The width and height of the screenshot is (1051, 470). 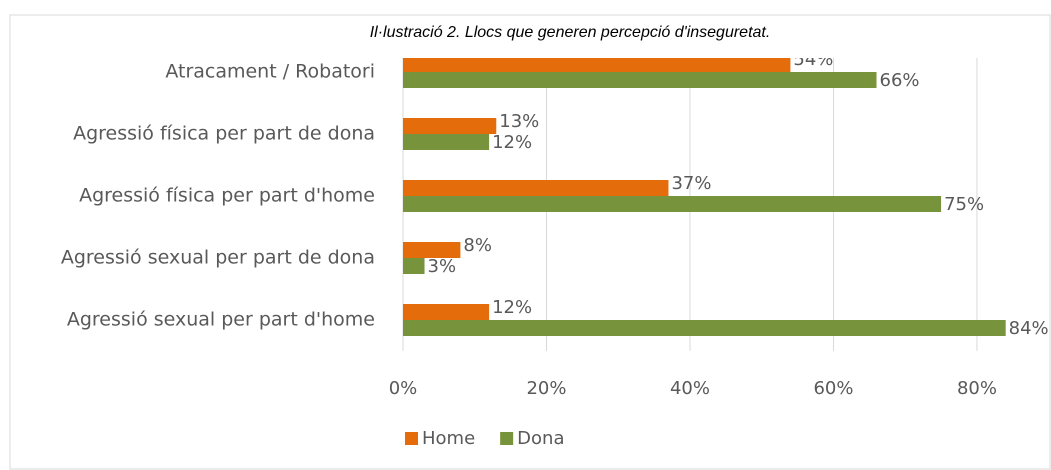 What do you see at coordinates (519, 121) in the screenshot?
I see `value-label: 13%` at bounding box center [519, 121].